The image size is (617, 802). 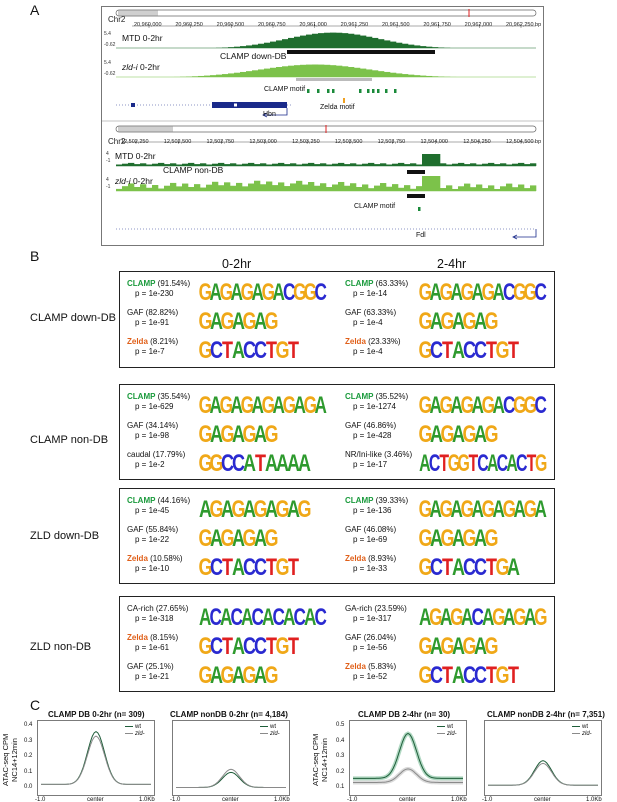 What do you see at coordinates (35, 705) in the screenshot?
I see `panel-label-c: C` at bounding box center [35, 705].